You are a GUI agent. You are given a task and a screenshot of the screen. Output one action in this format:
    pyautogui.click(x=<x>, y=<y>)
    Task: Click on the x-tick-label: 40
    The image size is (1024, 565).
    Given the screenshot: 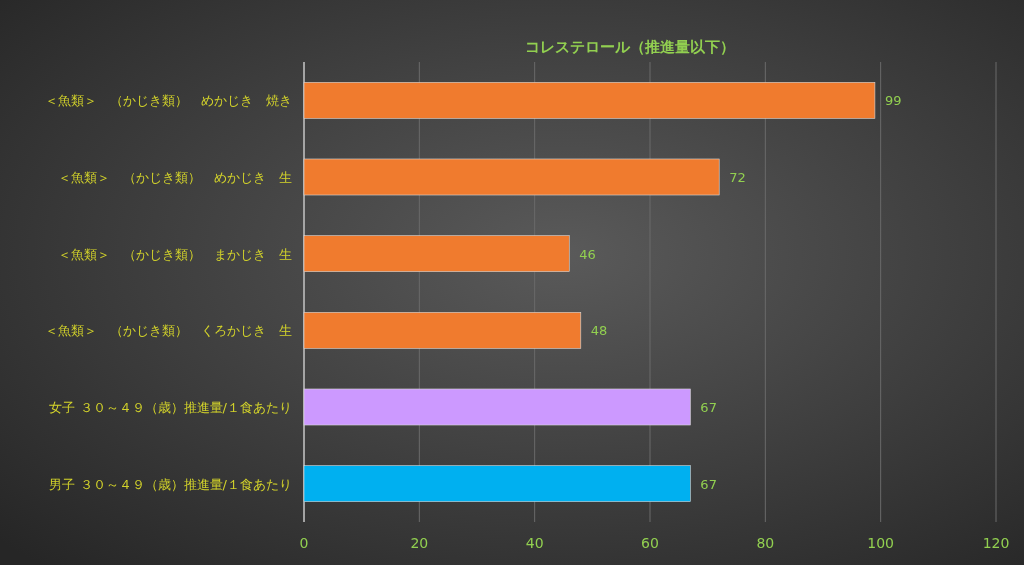 What is the action you would take?
    pyautogui.click(x=534, y=543)
    